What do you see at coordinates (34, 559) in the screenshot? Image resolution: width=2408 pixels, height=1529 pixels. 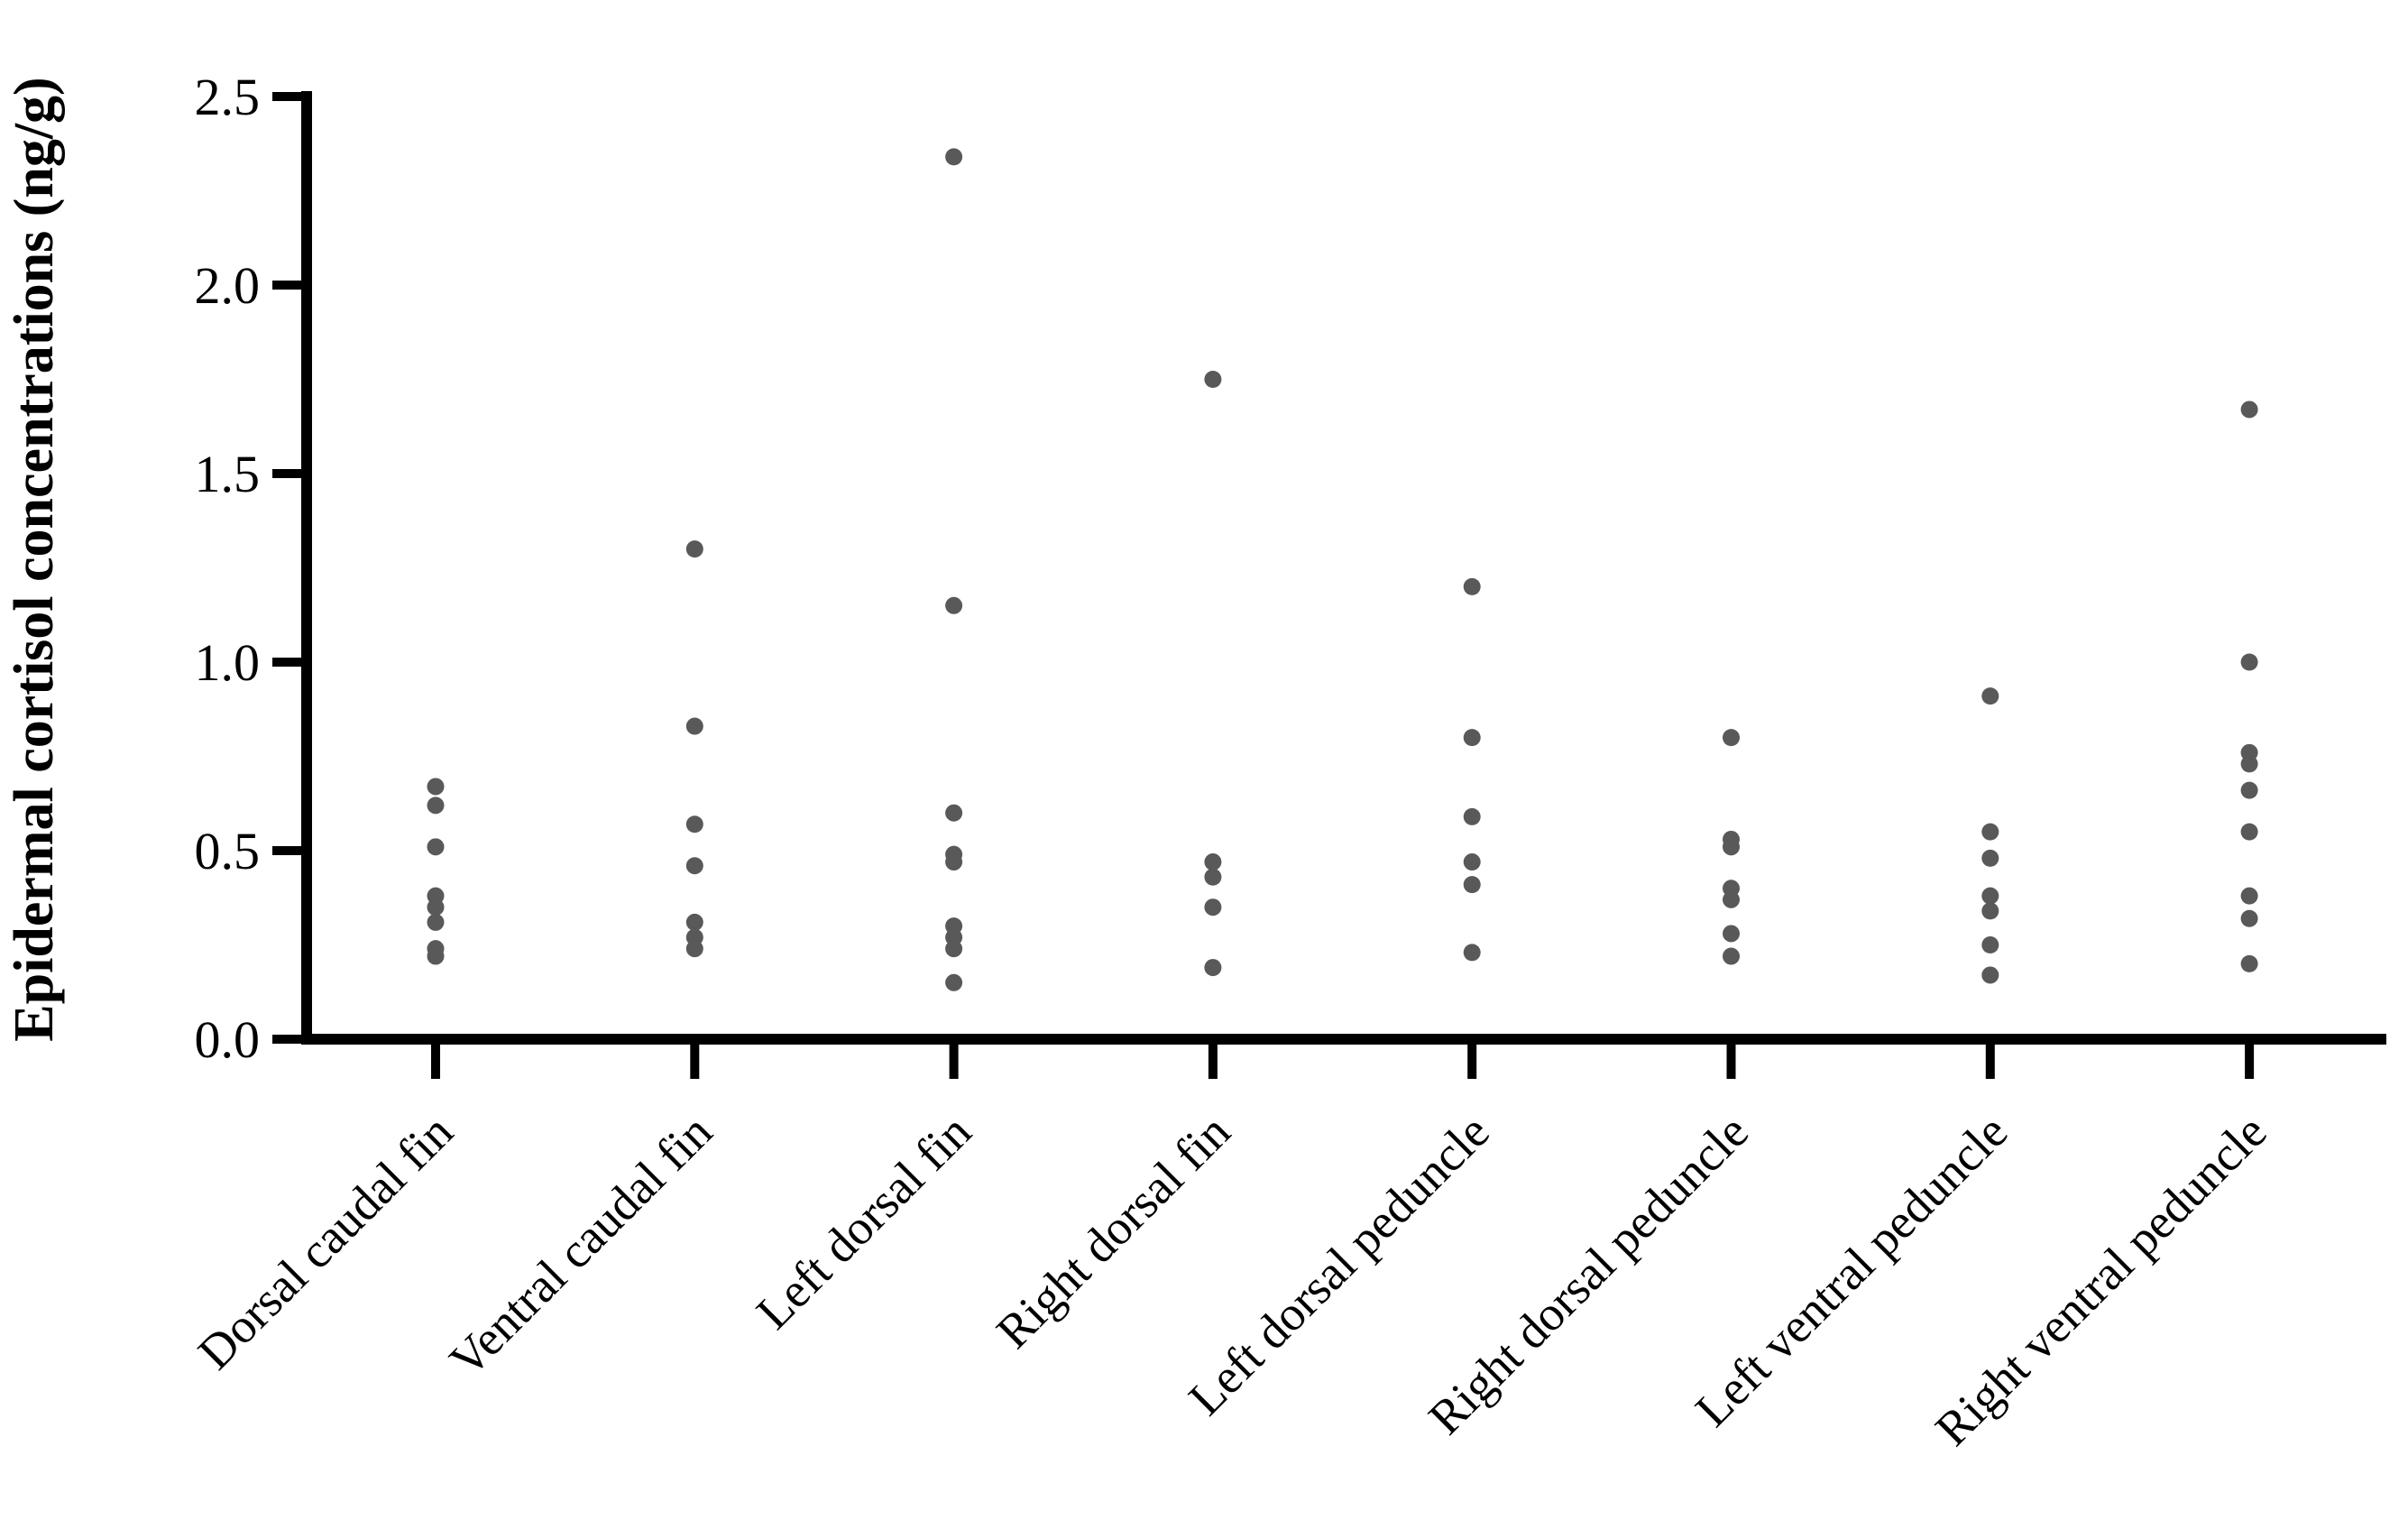 I see `y-axis-title: Epidermal cortisol concentrations (ng/g)` at bounding box center [34, 559].